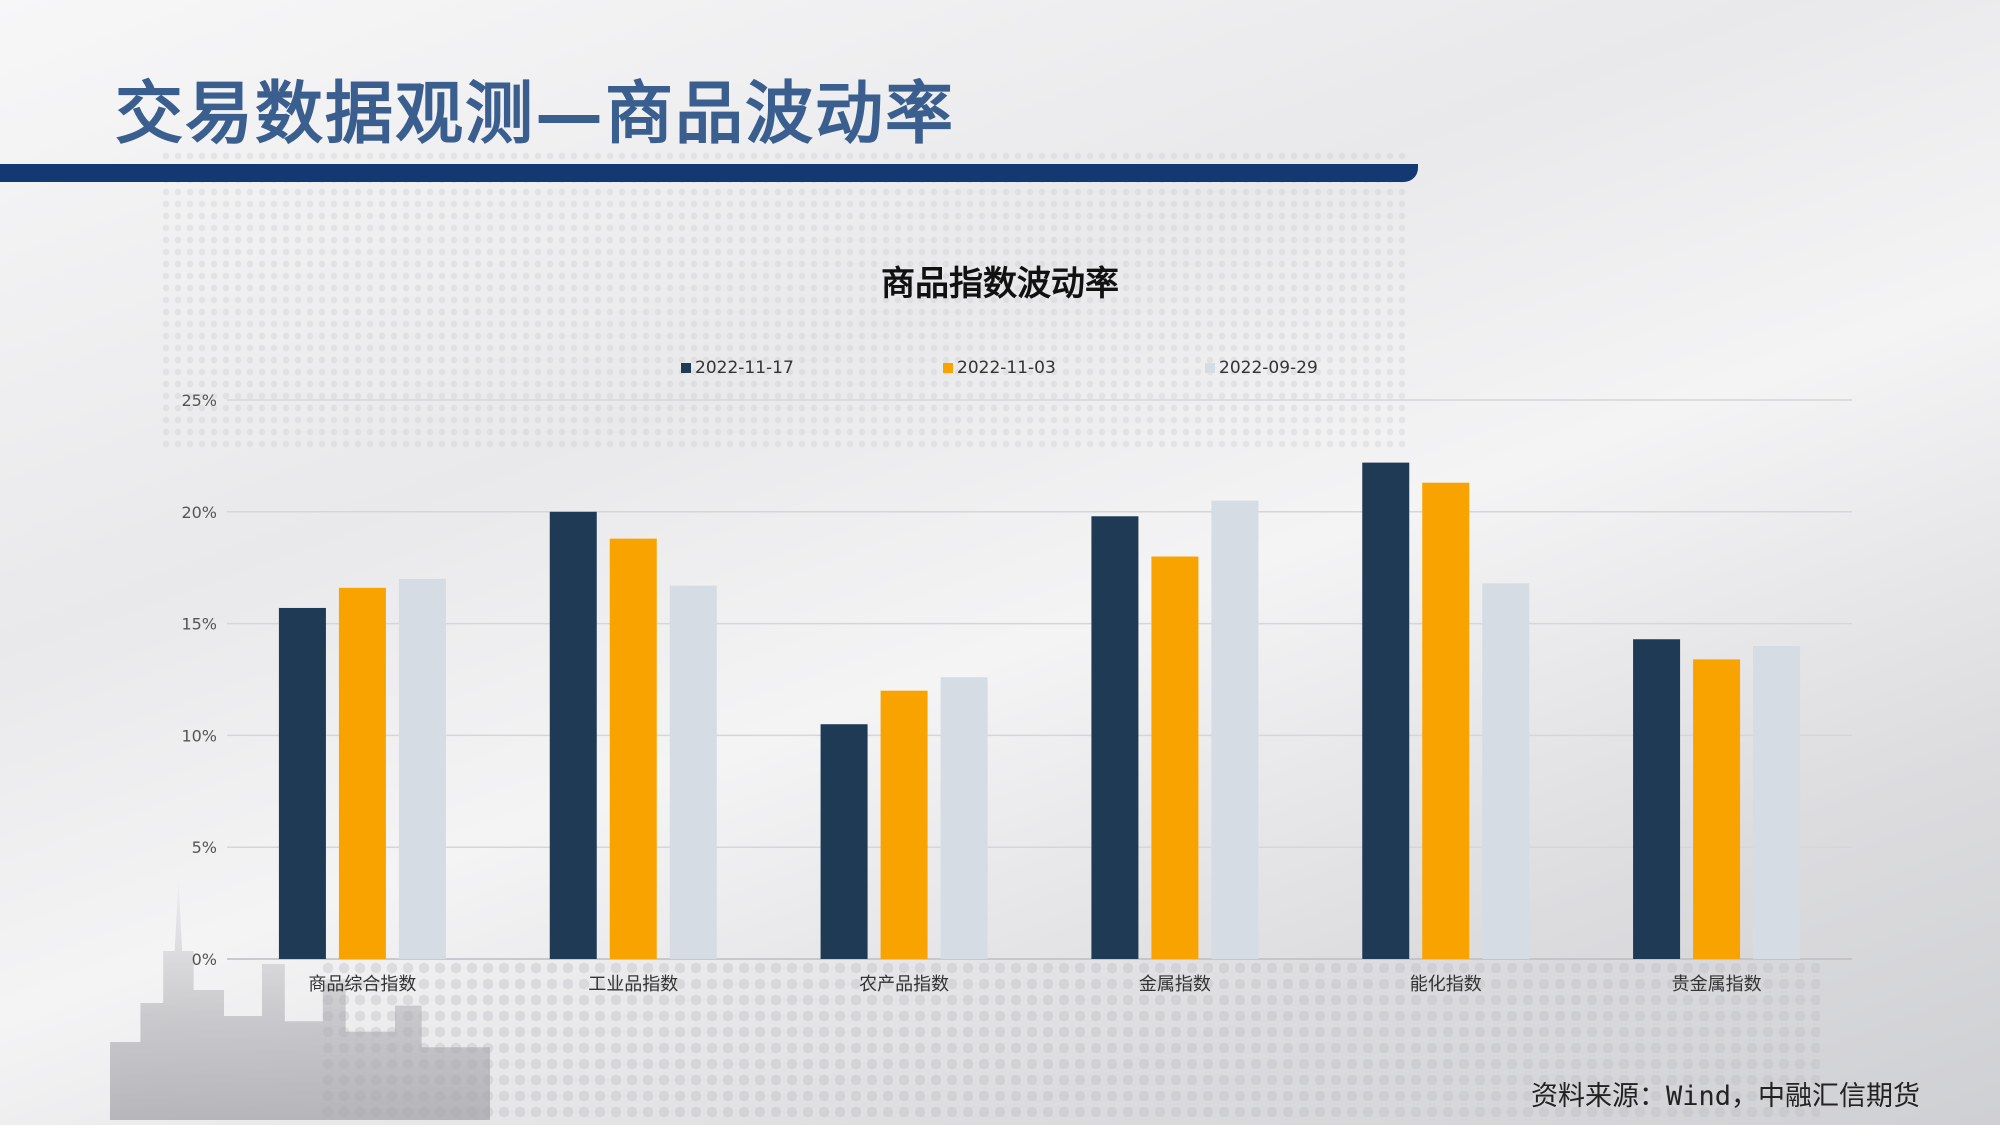  Describe the element at coordinates (362, 984) in the screenshot. I see `x-tick-label-1: 商品综合指数` at that location.